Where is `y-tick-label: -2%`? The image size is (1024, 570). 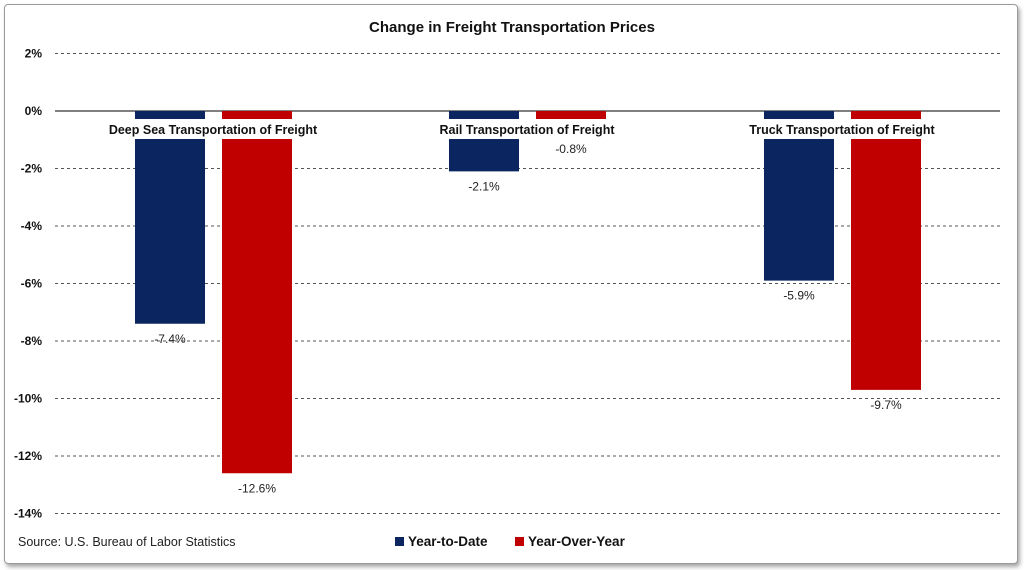 y-tick-label: -2% is located at coordinates (32, 169).